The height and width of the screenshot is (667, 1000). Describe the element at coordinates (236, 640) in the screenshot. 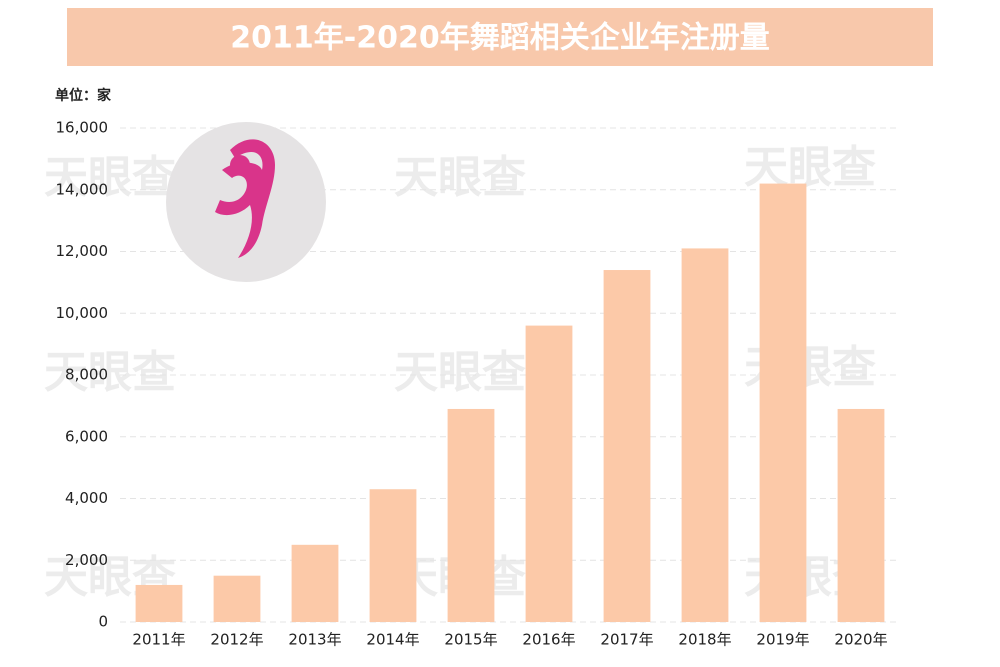

I see `x-tick-label: 2012年` at that location.